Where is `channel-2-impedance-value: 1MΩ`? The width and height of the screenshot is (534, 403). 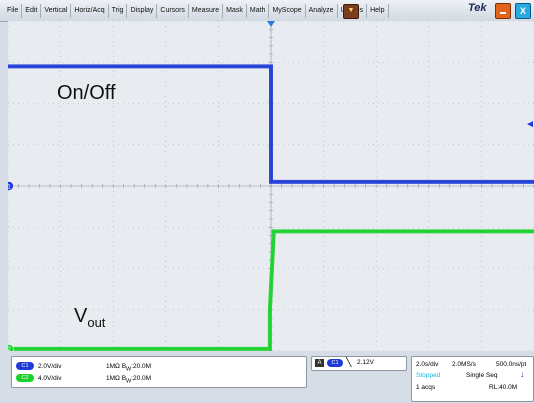 channel-2-impedance-value: 1MΩ is located at coordinates (113, 378).